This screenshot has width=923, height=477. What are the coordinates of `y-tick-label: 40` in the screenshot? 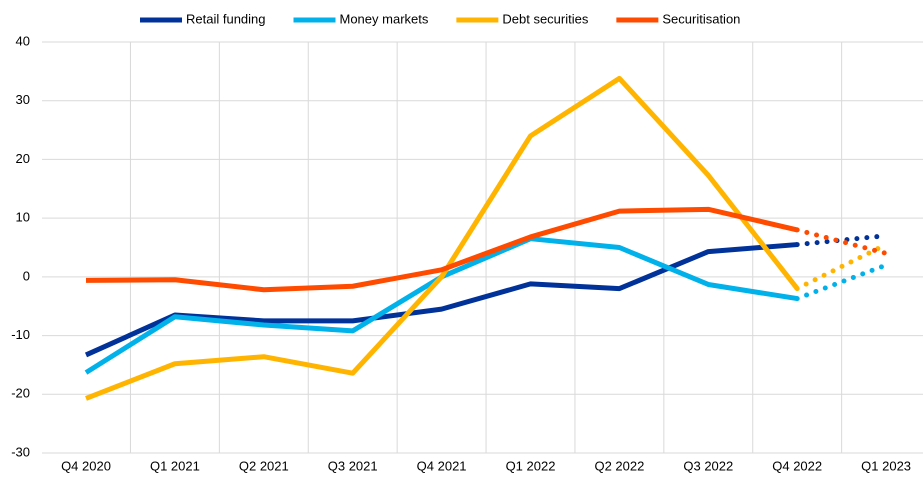 It's located at (23, 40).